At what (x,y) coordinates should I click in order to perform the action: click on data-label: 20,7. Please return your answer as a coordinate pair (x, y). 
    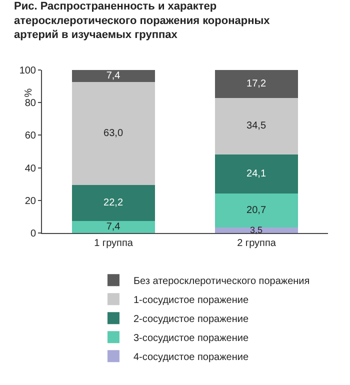
    Looking at the image, I should click on (256, 210).